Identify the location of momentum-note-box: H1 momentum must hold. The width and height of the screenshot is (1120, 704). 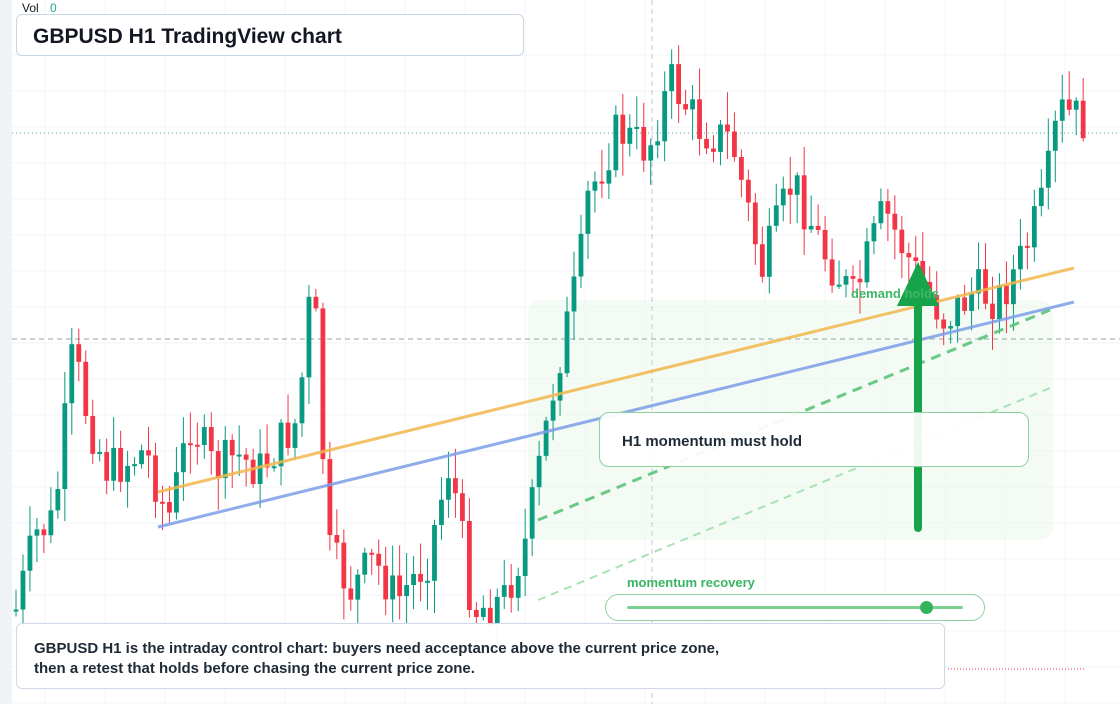
(814, 439).